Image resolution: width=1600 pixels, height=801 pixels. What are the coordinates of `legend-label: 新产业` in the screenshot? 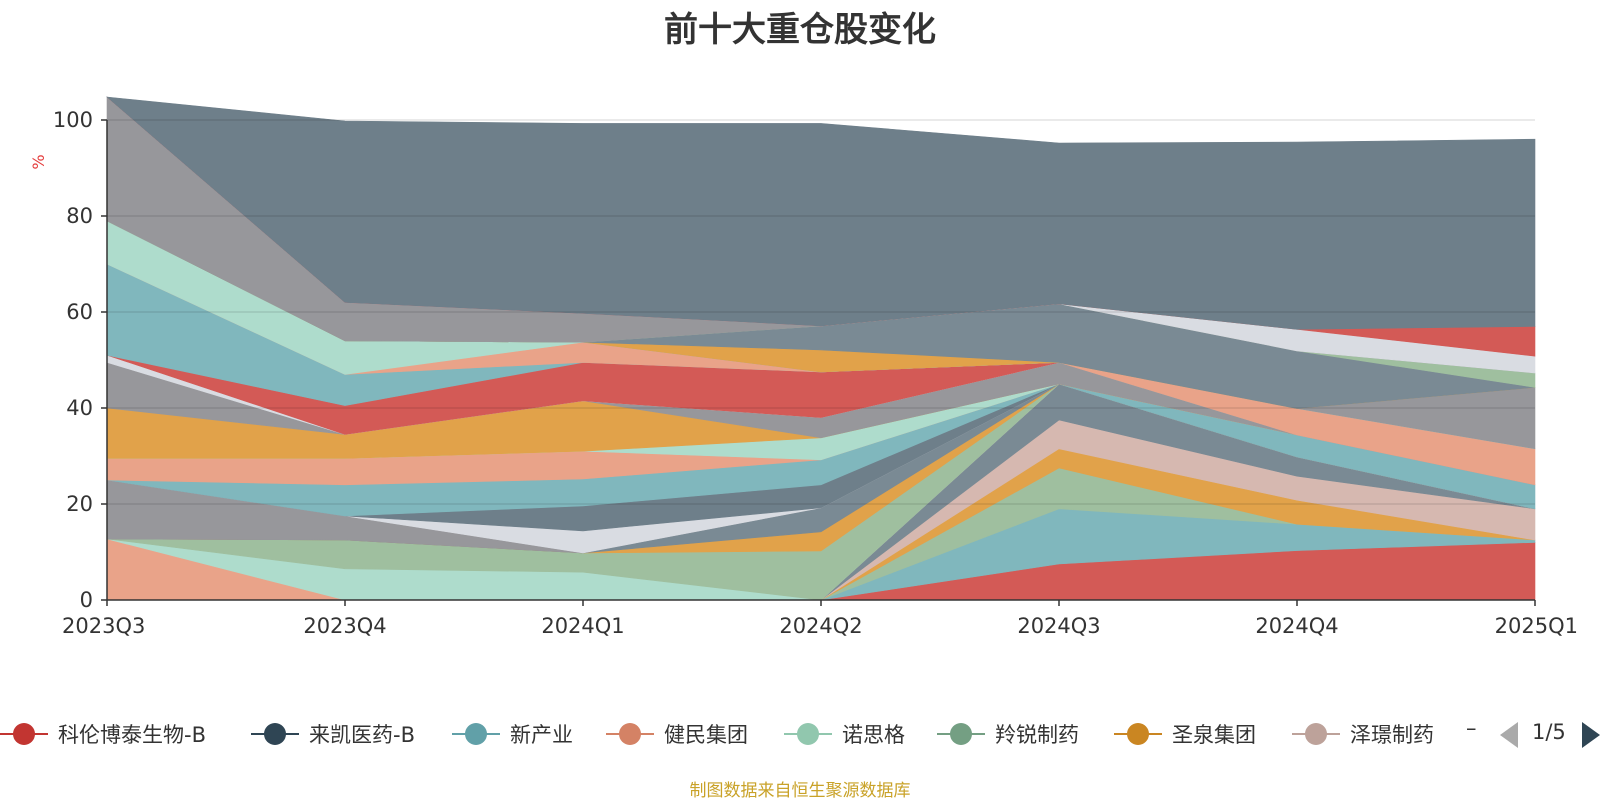 It's located at (541, 735).